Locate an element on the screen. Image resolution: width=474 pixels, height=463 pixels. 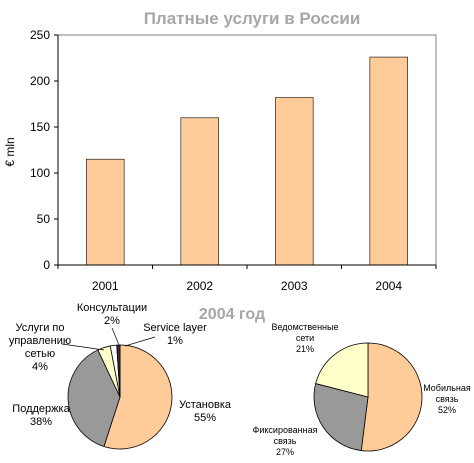
x-tick-label: 2002 is located at coordinates (199, 286).